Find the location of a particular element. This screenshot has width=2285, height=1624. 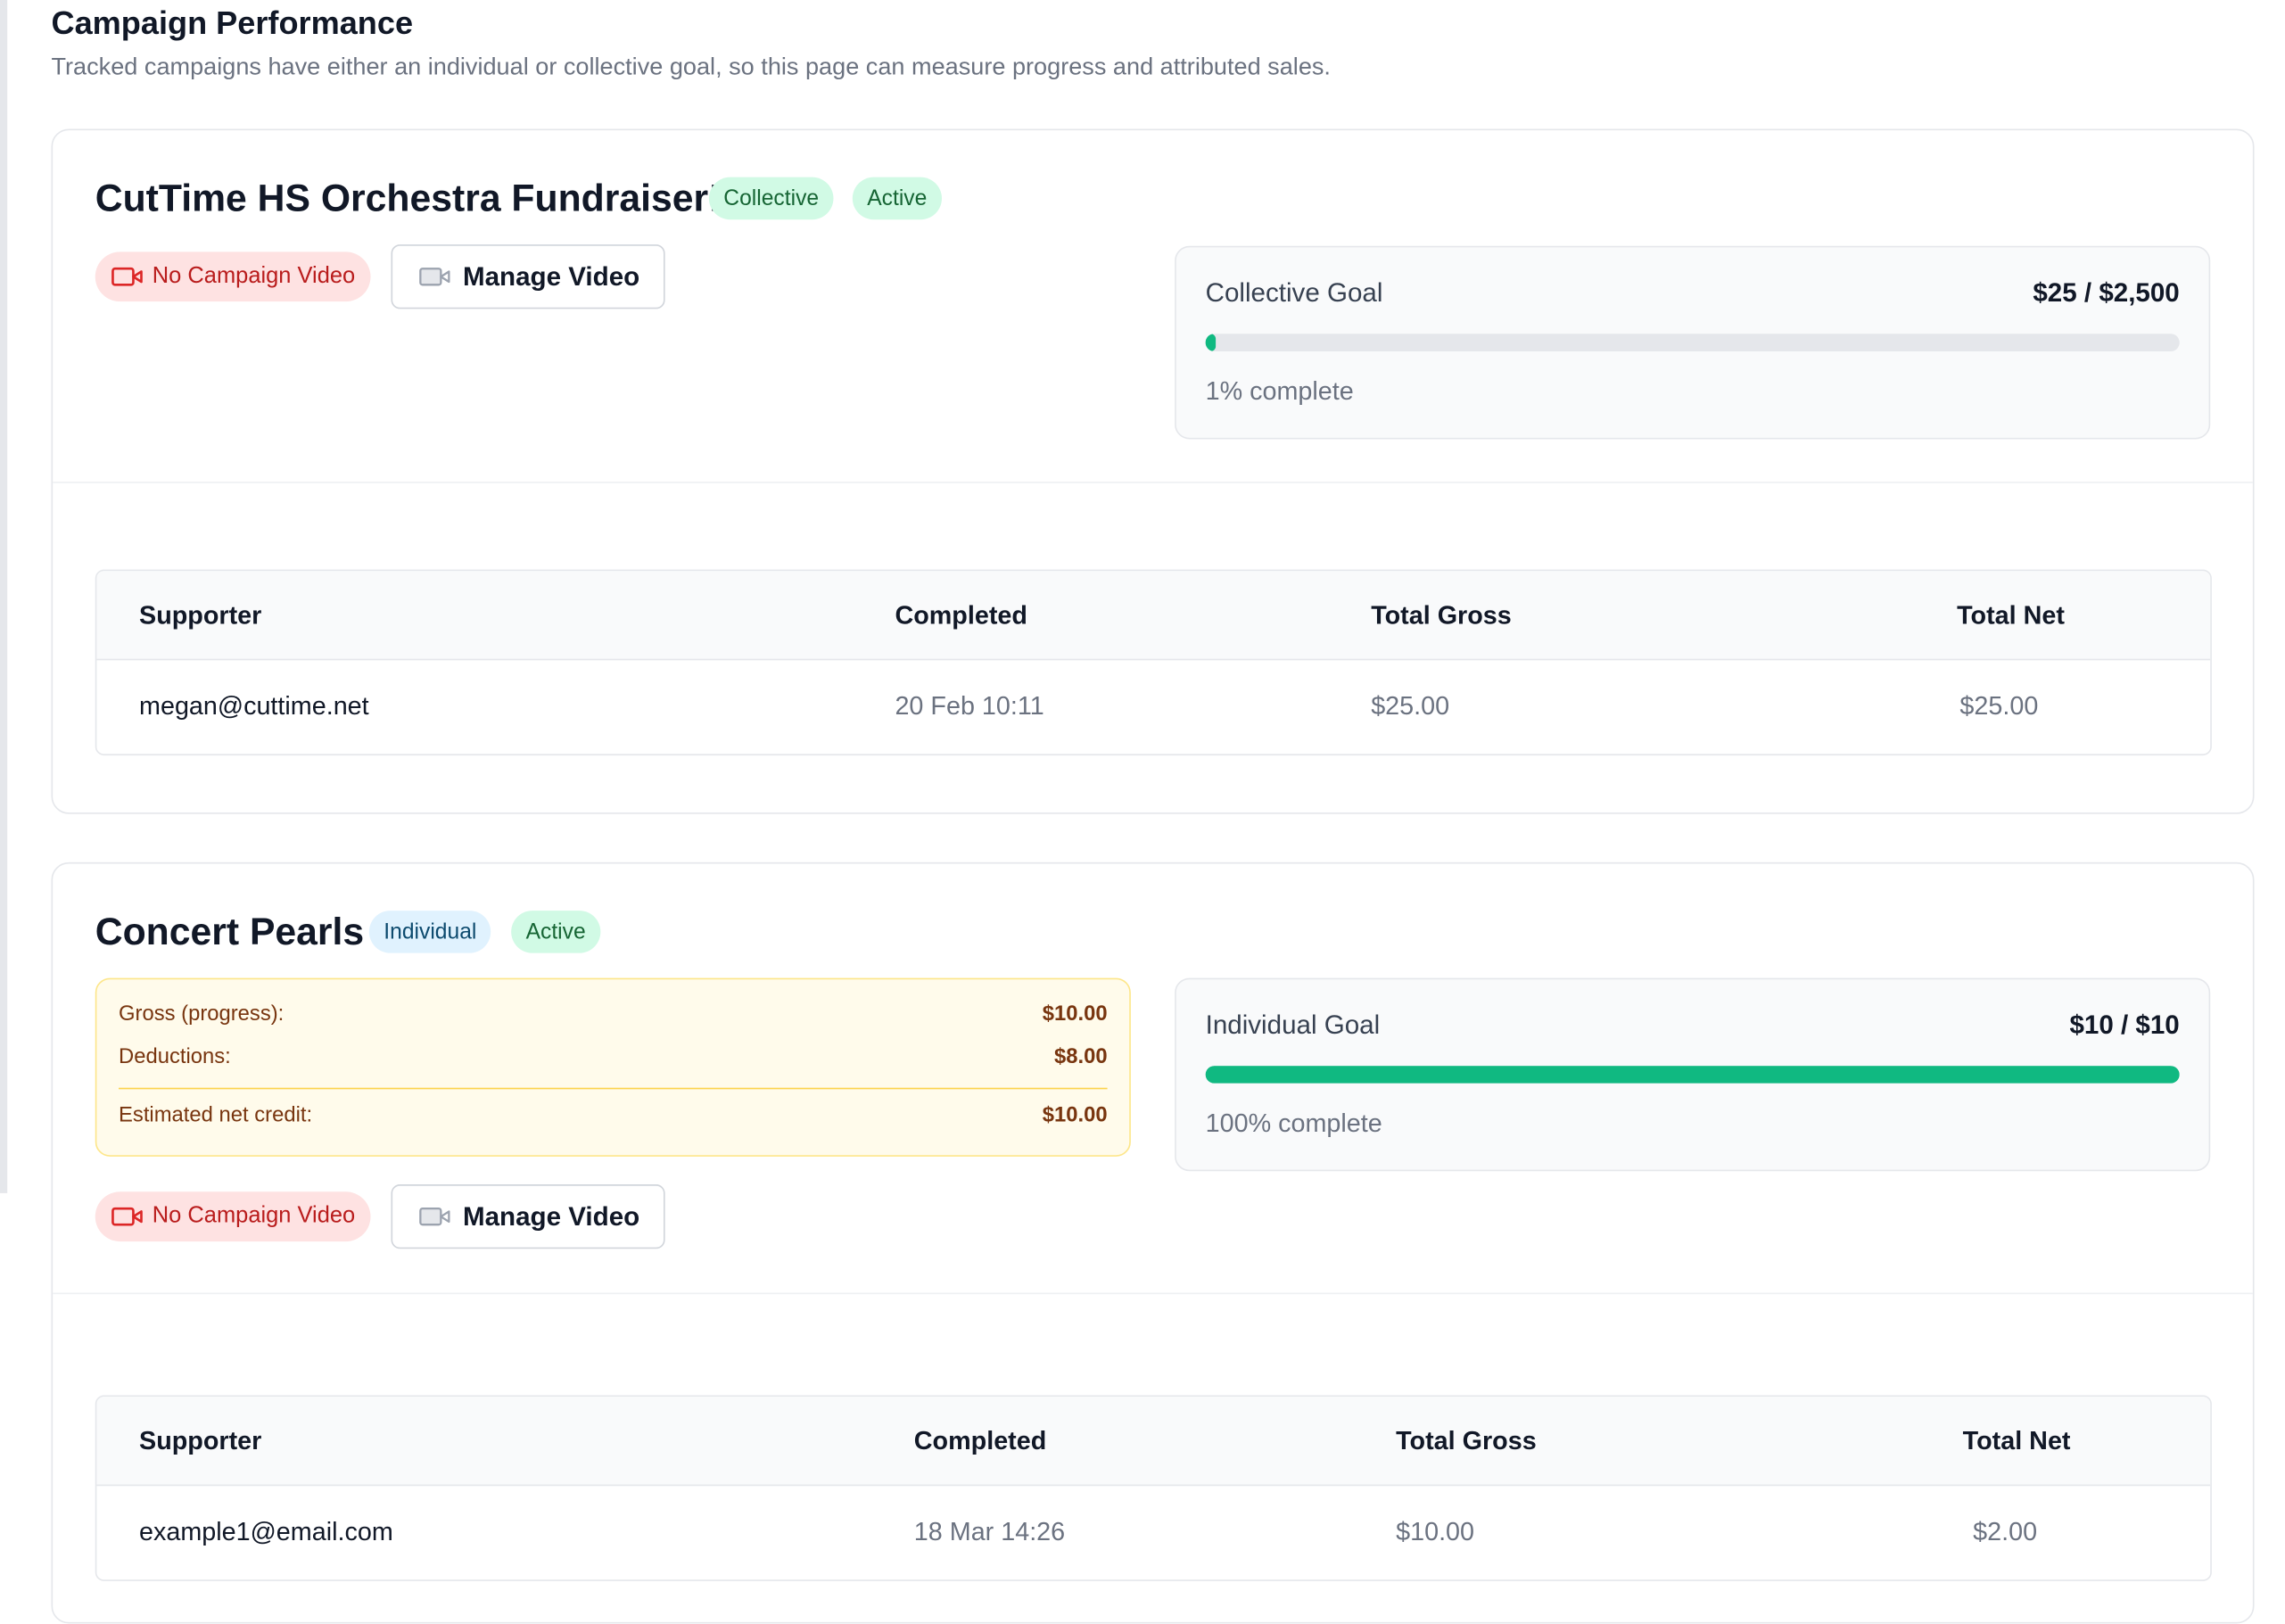

goal-panel: Collective Goal $25 / $2,500 1% complete is located at coordinates (1693, 342).